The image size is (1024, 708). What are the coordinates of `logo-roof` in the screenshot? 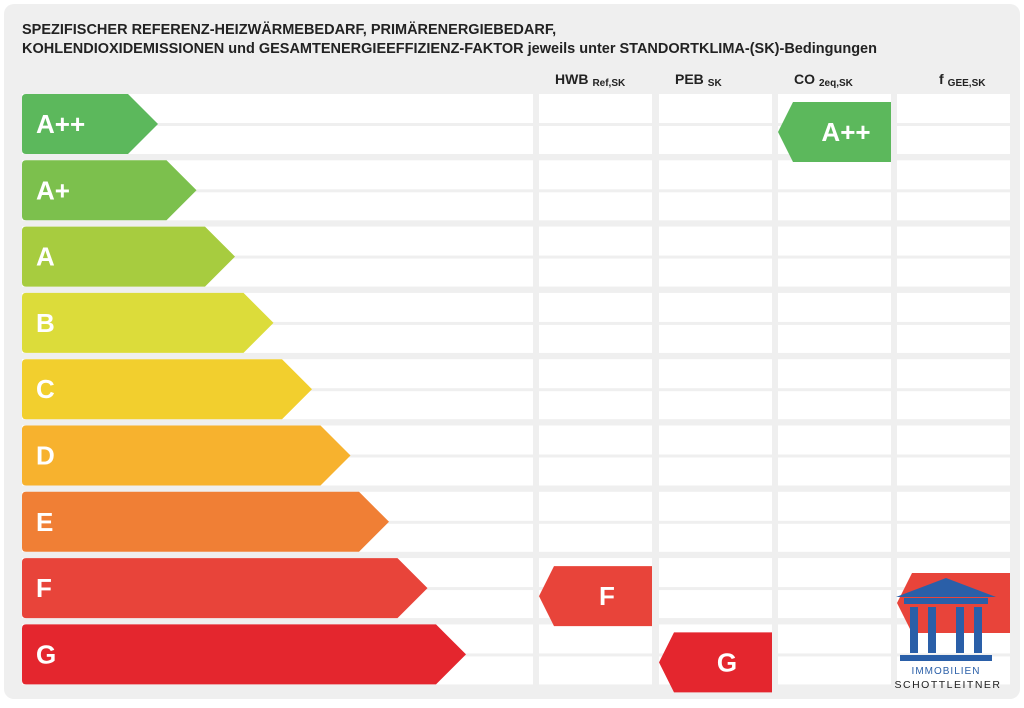 It's located at (946, 587).